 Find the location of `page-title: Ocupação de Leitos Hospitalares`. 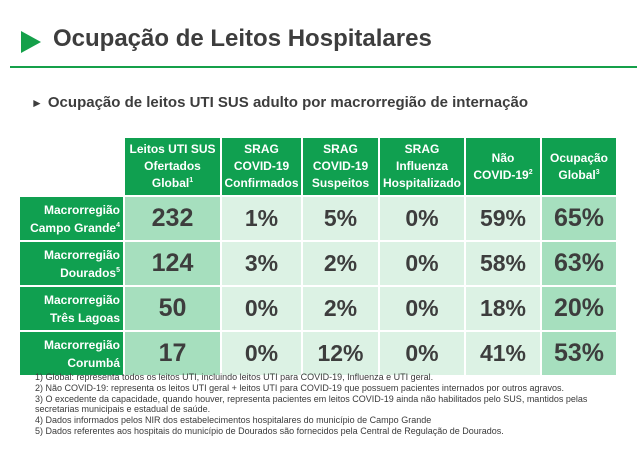

page-title: Ocupação de Leitos Hospitalares is located at coordinates (242, 38).